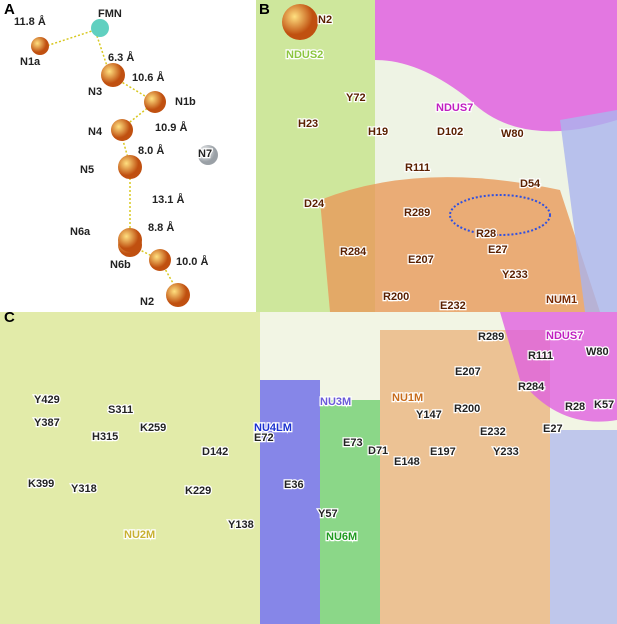 The image size is (617, 624). Describe the element at coordinates (429, 415) in the screenshot. I see `residue-label: Y147` at that location.